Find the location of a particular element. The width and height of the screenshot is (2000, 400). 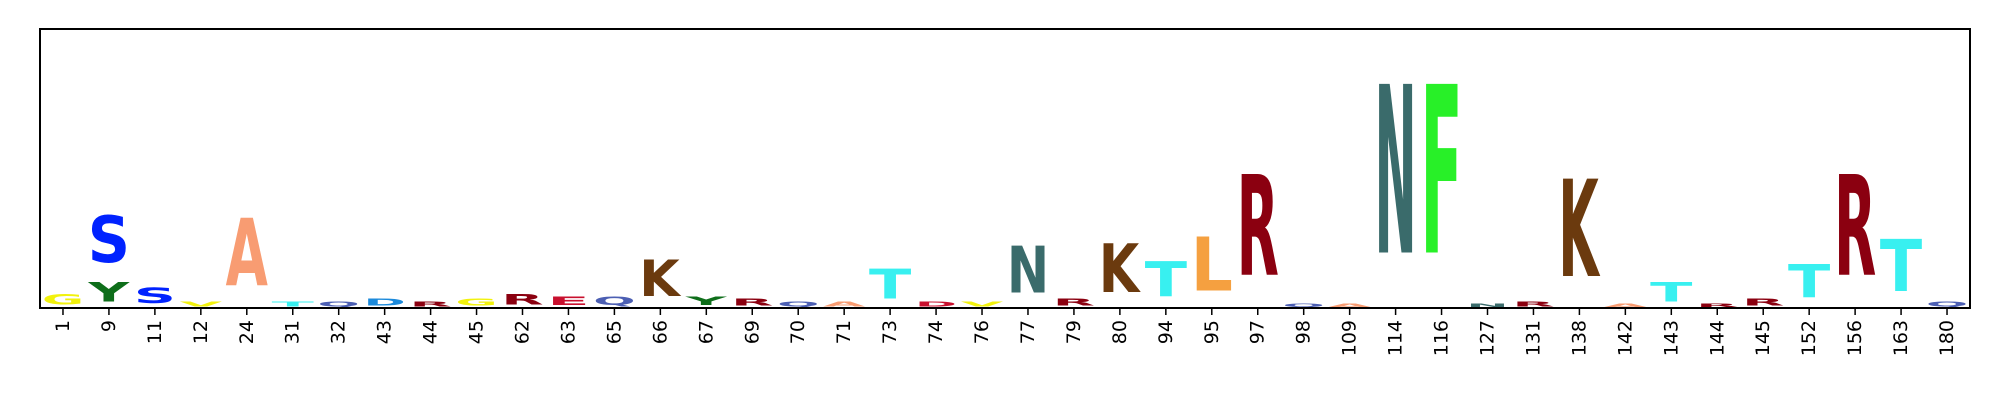

logo-letter-s-pos-9: S is located at coordinates (109, 239).